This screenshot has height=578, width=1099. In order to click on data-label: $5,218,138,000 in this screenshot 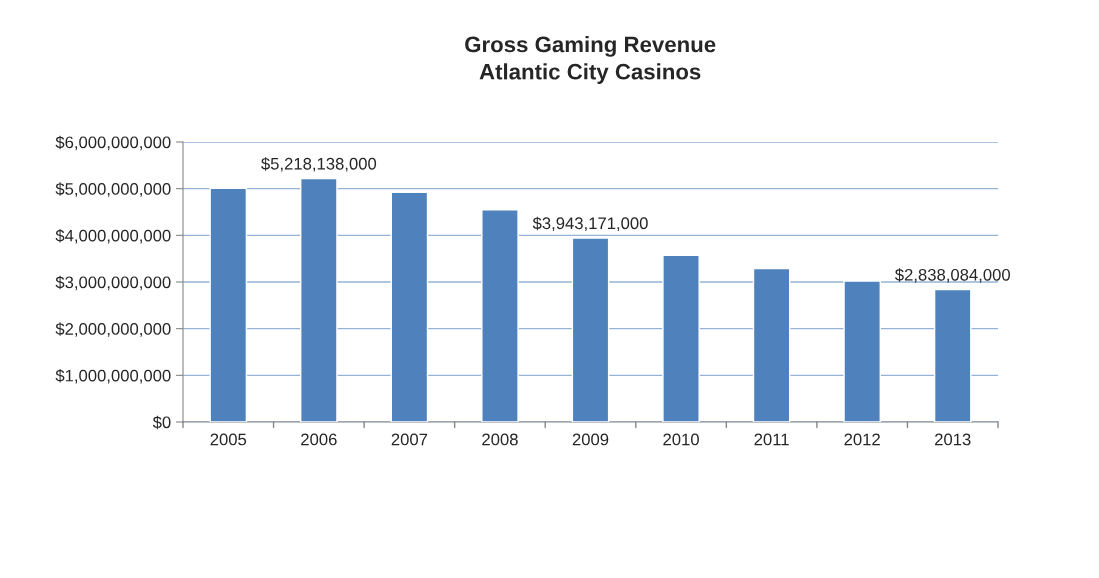, I will do `click(319, 164)`.